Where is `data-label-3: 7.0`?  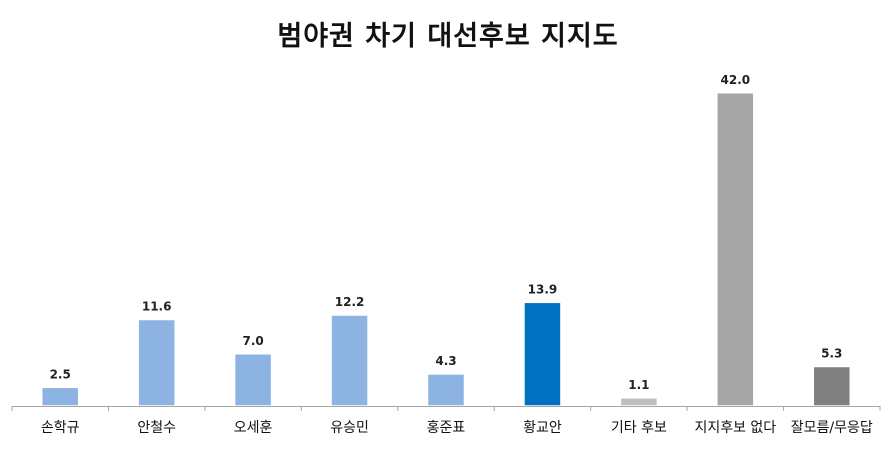 data-label-3: 7.0 is located at coordinates (252, 341).